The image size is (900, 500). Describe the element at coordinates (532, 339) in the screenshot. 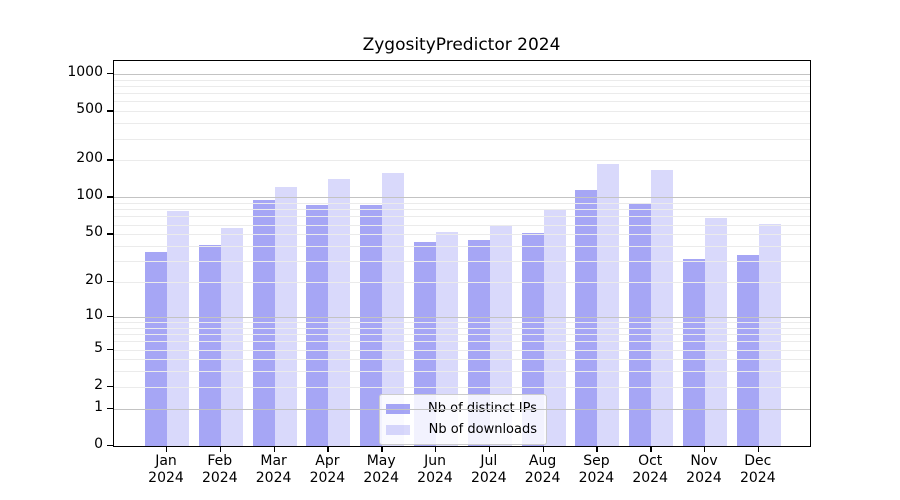

I see `bar-distinct-ips-aug-2024` at that location.